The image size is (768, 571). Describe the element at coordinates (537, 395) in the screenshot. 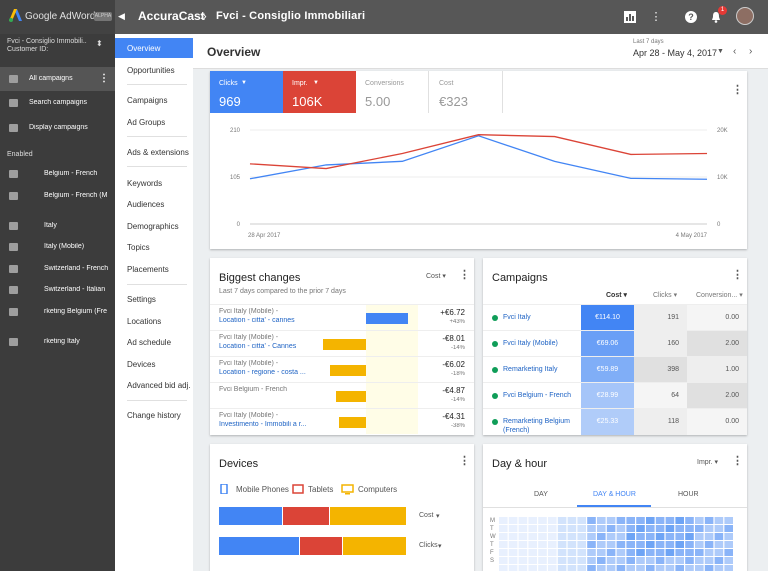

I see `campaign-name: Fvci Belgium - French` at that location.